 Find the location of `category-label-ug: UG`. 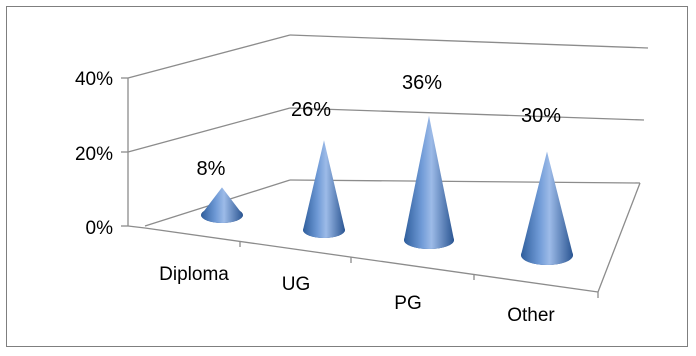

category-label-ug: UG is located at coordinates (296, 284).